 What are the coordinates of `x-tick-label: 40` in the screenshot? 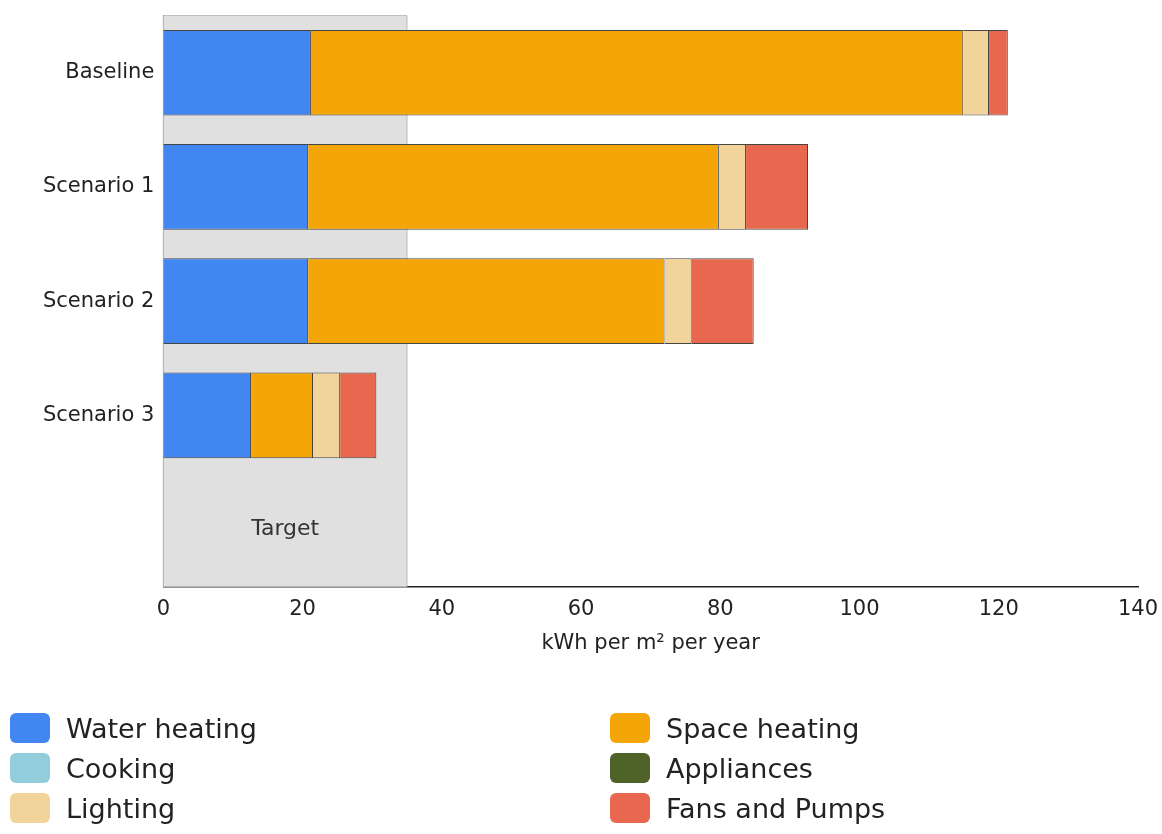 It's located at (442, 607).